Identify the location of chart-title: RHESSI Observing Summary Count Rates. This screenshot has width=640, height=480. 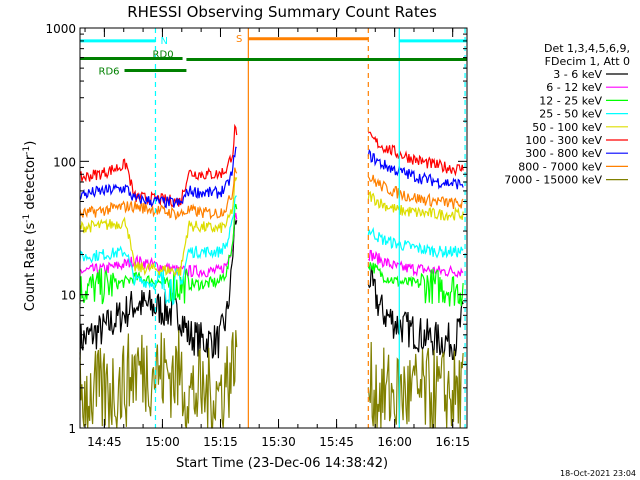
(282, 12).